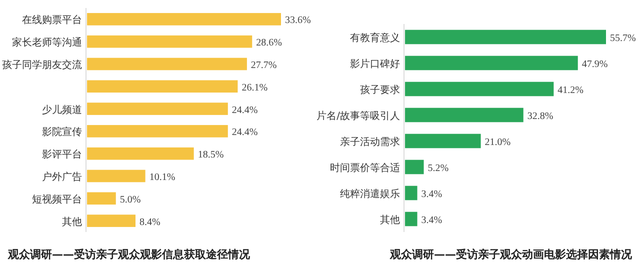 The image size is (640, 271). Describe the element at coordinates (62, 177) in the screenshot. I see `y-tick-label: 户外广告` at that location.